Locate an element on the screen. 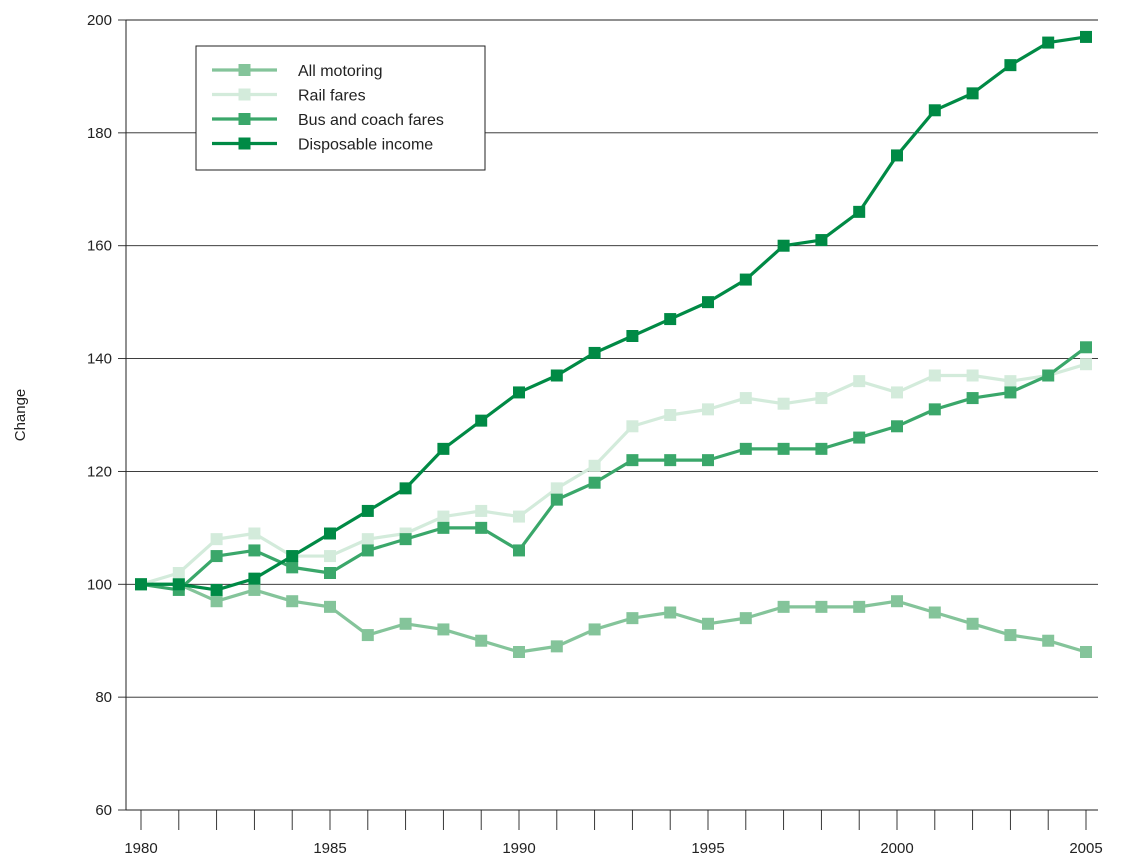  legend-item: All motoring is located at coordinates (297, 71).